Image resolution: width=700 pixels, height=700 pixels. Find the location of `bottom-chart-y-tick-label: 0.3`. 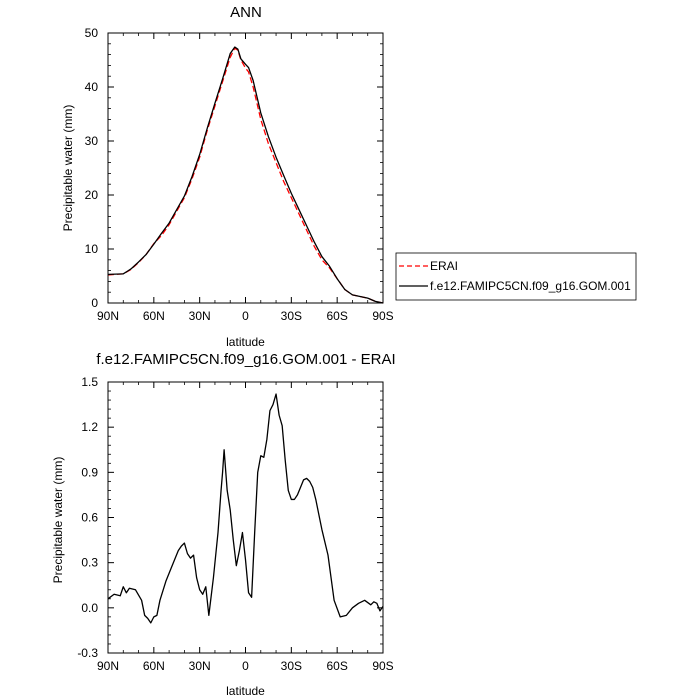

bottom-chart-y-tick-label: 0.3 is located at coordinates (89, 563).